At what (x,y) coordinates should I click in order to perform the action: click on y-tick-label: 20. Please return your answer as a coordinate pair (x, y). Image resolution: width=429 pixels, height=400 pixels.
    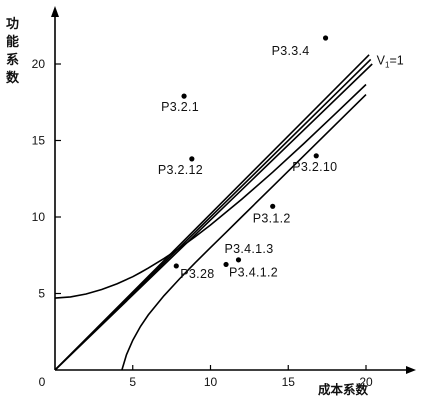
    Looking at the image, I should click on (39, 64).